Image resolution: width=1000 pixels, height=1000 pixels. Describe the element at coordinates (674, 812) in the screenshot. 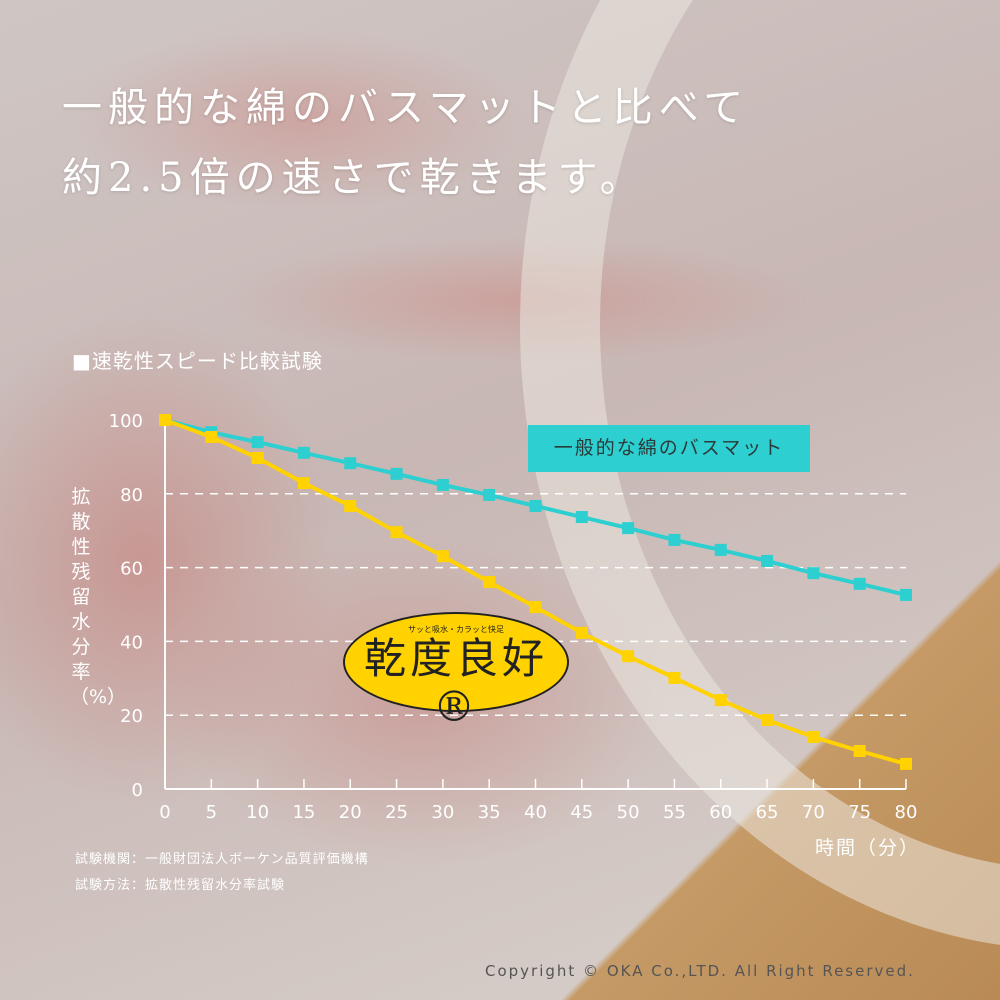

I see `x-tick-label: 55` at that location.